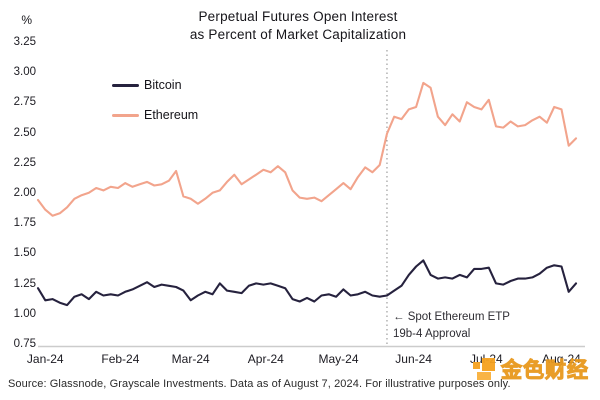 The image size is (600, 400). Describe the element at coordinates (413, 359) in the screenshot. I see `x-tick-Jun-24: Jun-24` at that location.